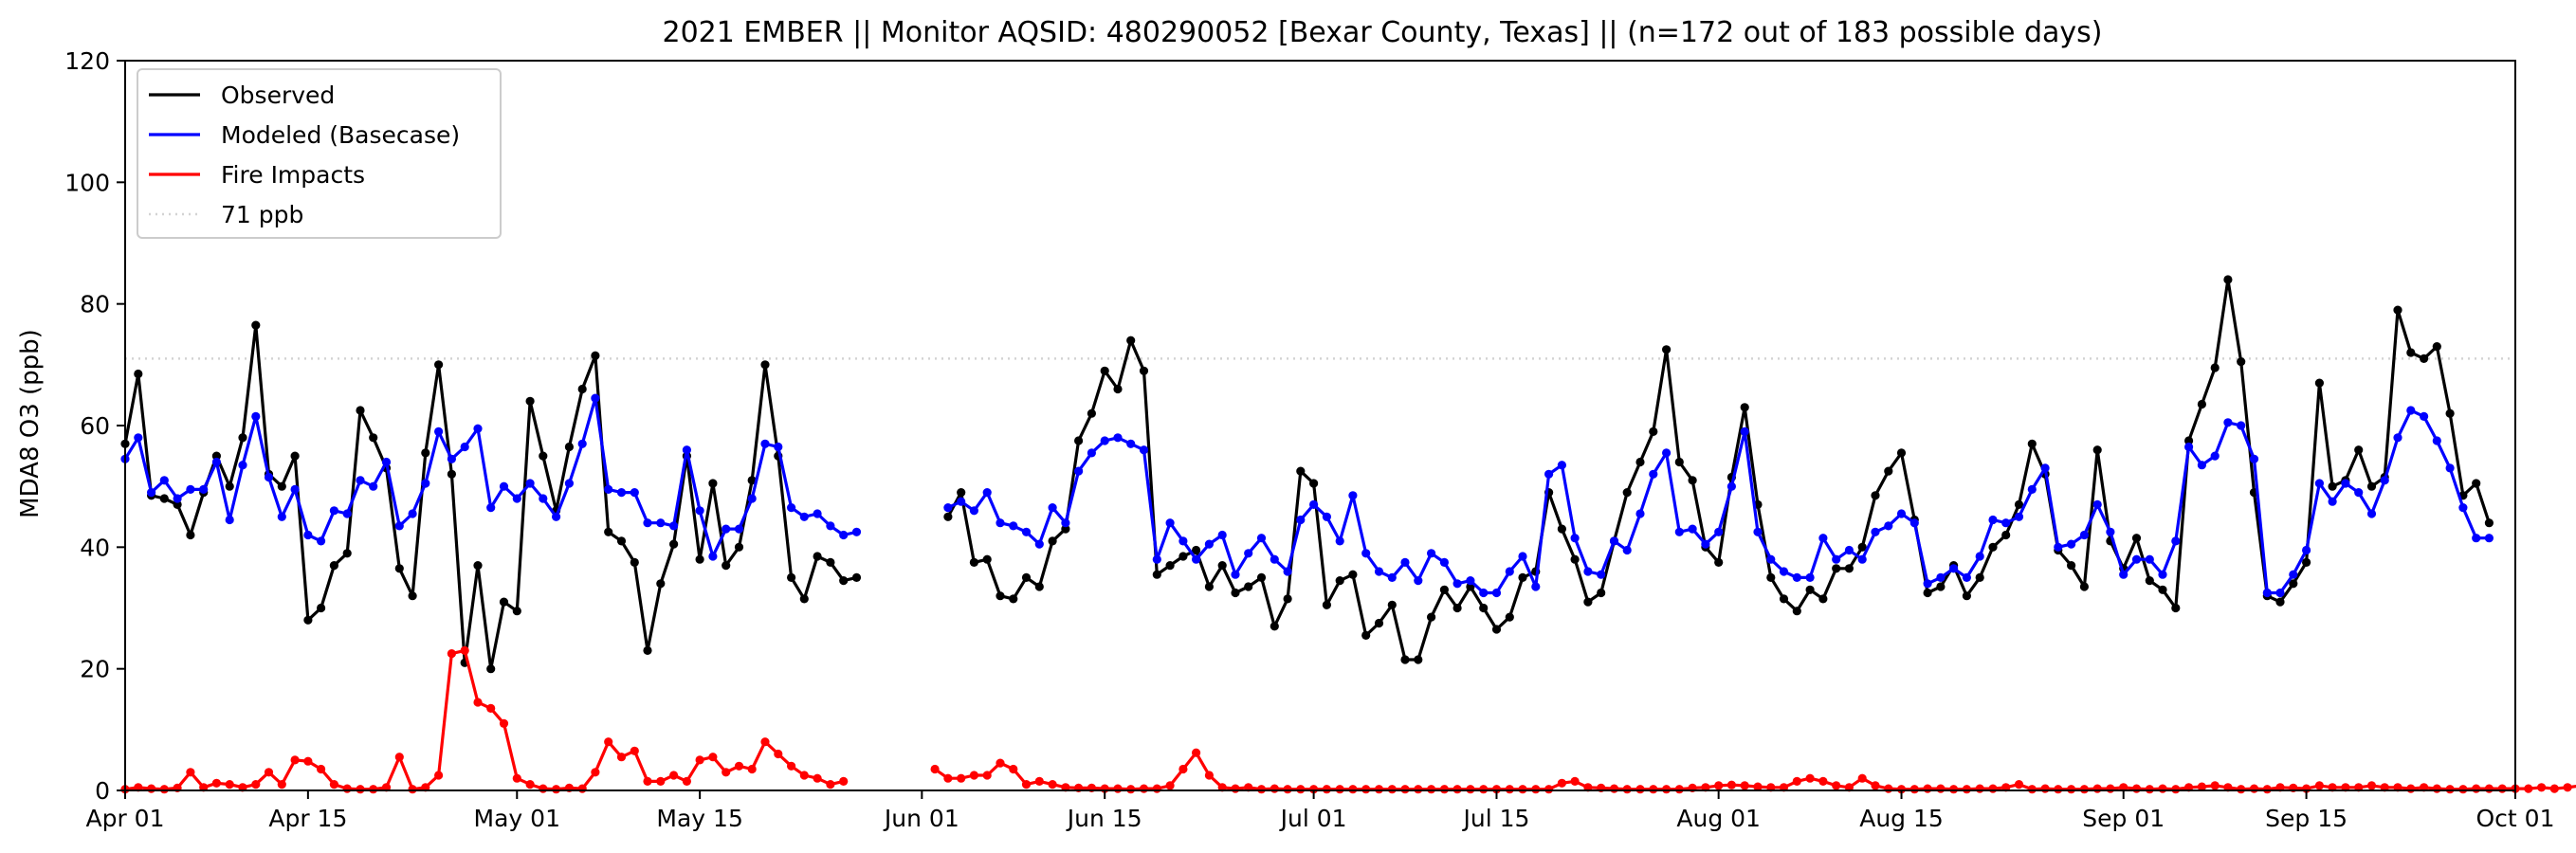  I want to click on y-tick-label: 80, so click(95, 304).